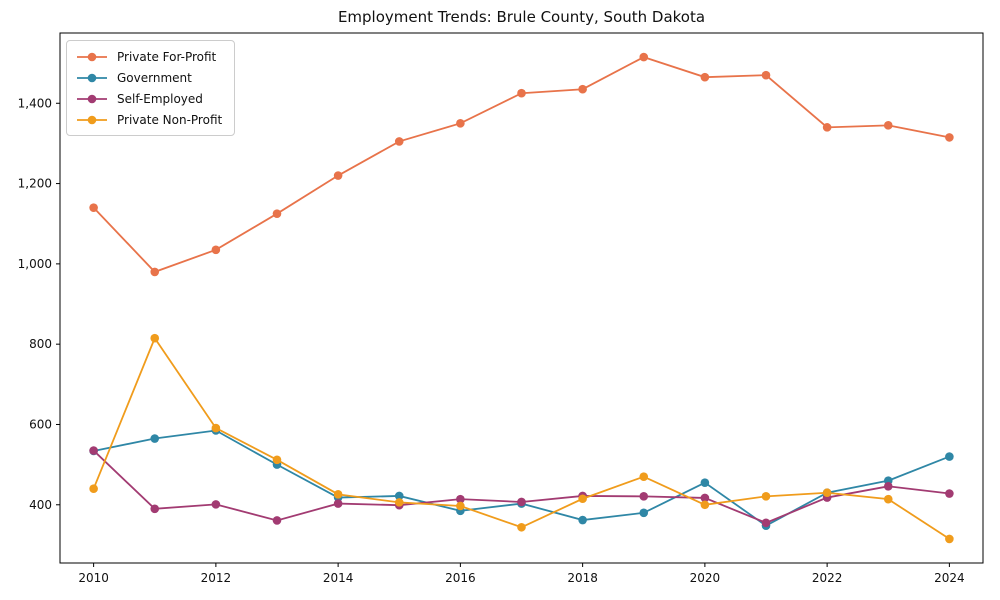 Image resolution: width=1000 pixels, height=600 pixels. Describe the element at coordinates (154, 77) in the screenshot. I see `legend-label: Government` at that location.